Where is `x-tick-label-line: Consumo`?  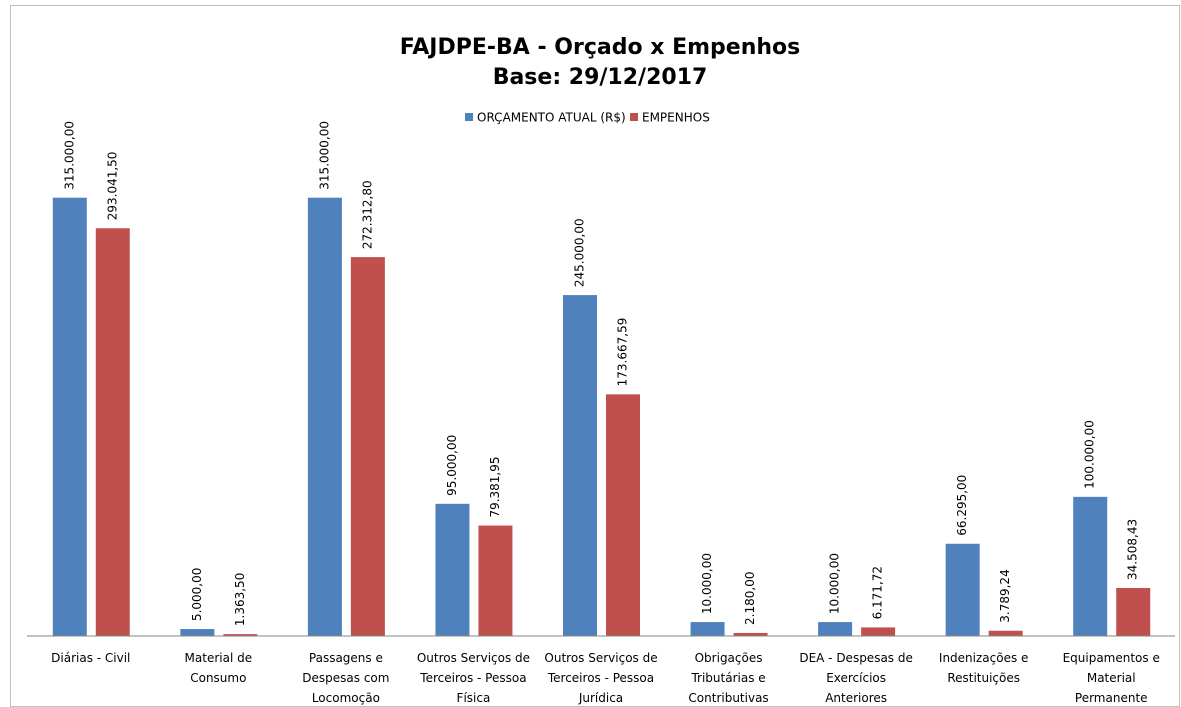
x-tick-label-line: Consumo is located at coordinates (218, 678).